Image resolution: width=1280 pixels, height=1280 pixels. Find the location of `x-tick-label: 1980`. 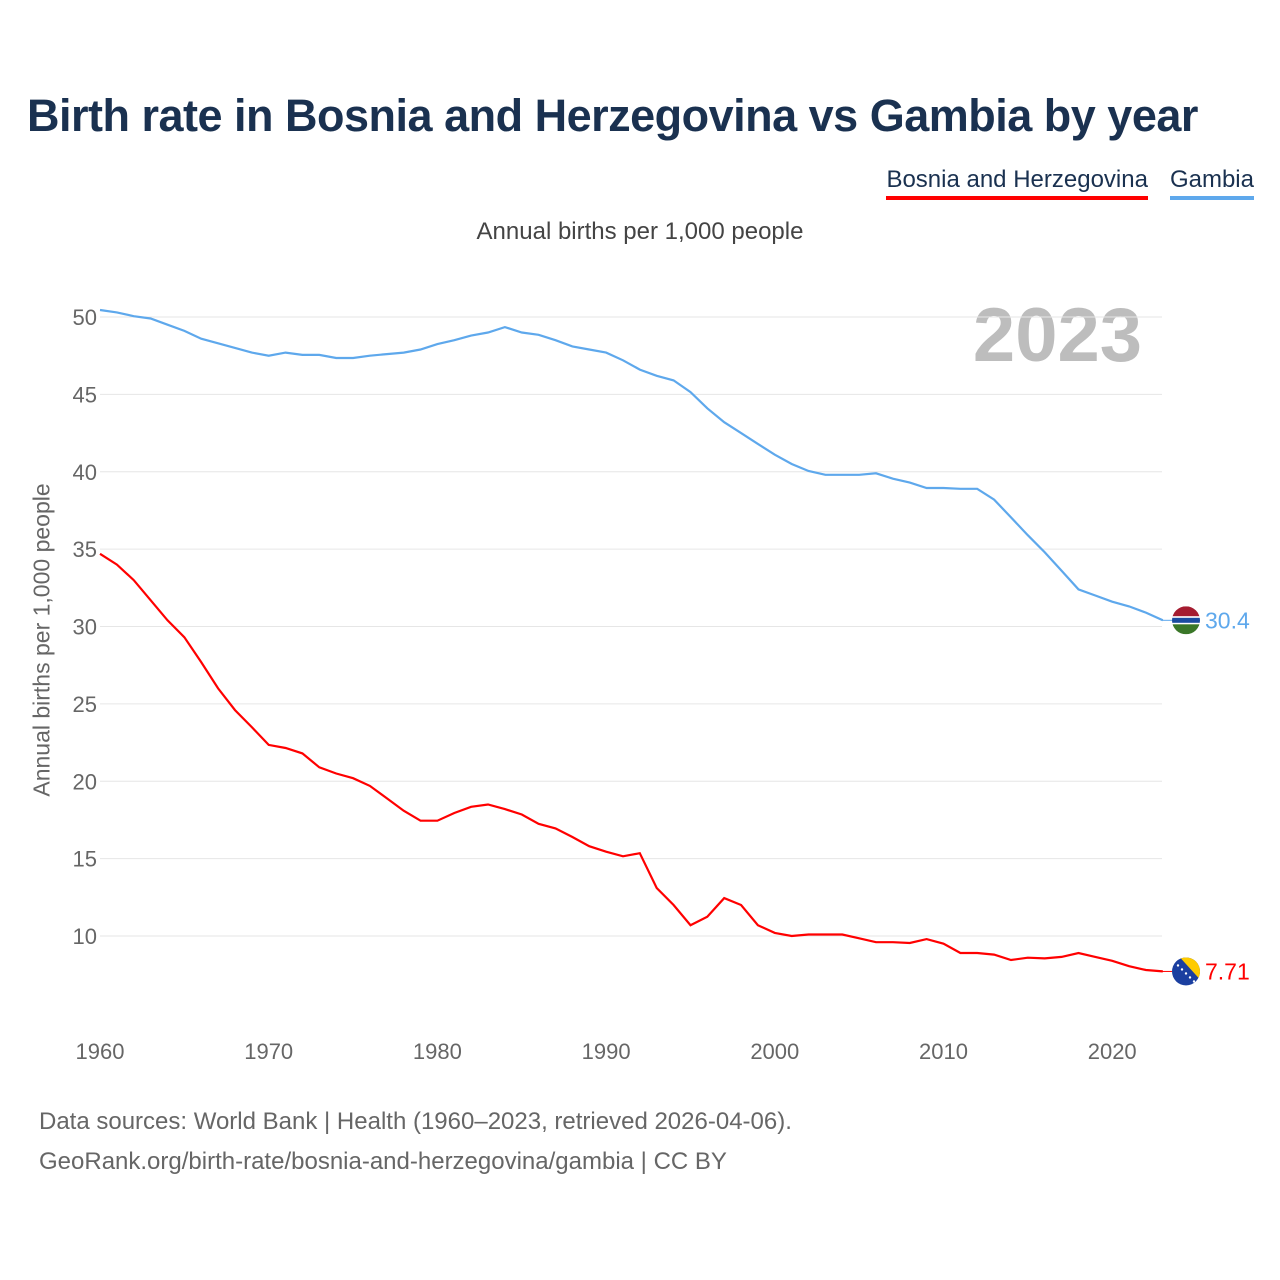

x-tick-label: 1980 is located at coordinates (437, 1051).